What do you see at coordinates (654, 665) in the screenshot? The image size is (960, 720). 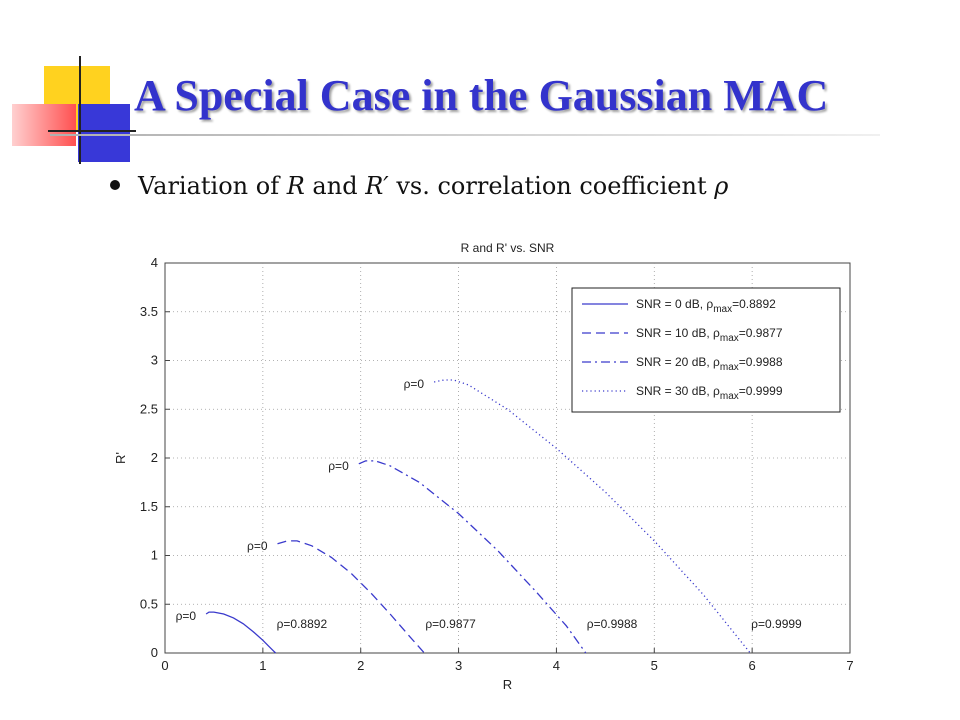 I see `x-tick-label: 5` at bounding box center [654, 665].